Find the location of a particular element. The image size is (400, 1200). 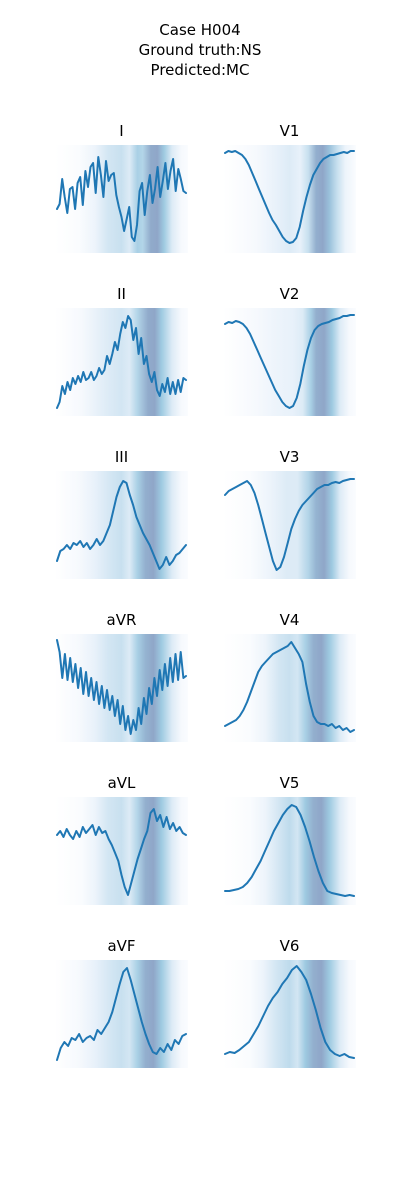

ground-truth-label: Ground truth:NS is located at coordinates (200, 50).